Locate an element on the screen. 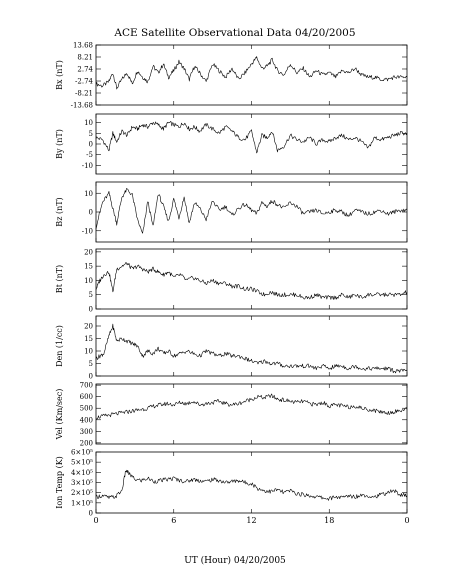 This screenshot has height=566, width=453. y-axis-label: Bz (nT) is located at coordinates (59, 211).